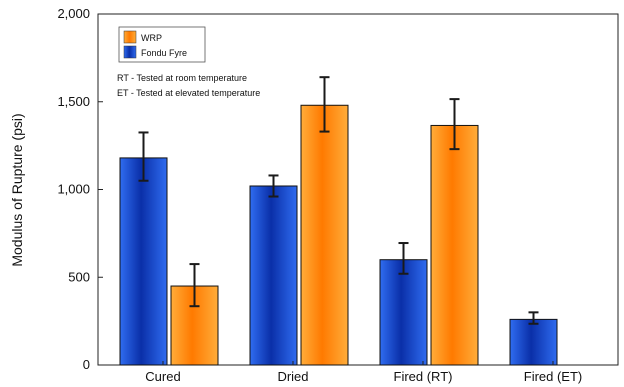 This screenshot has width=624, height=387. What do you see at coordinates (130, 37) in the screenshot?
I see `legend-swatch-wrp` at bounding box center [130, 37].